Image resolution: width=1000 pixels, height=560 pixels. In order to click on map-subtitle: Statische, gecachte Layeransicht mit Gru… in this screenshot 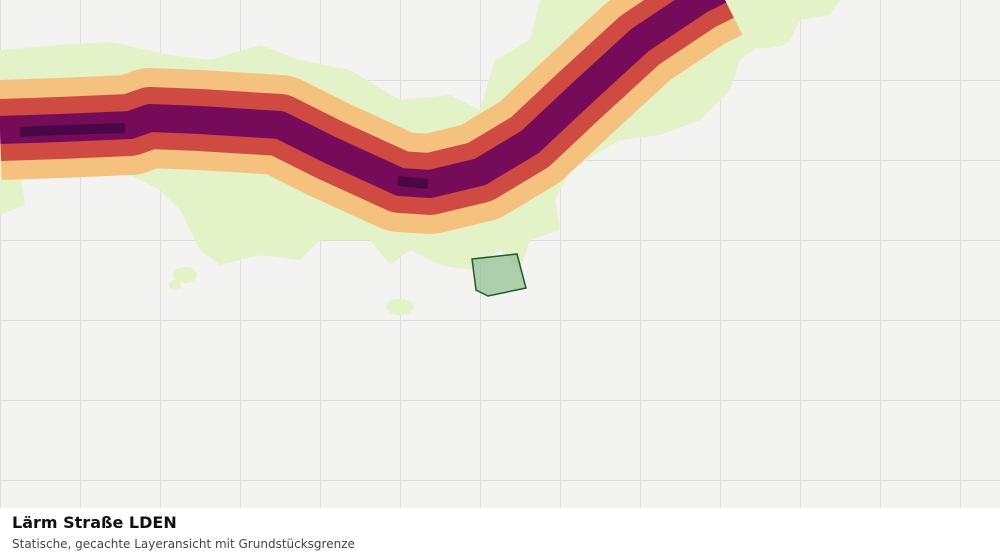, I will do `click(183, 544)`.